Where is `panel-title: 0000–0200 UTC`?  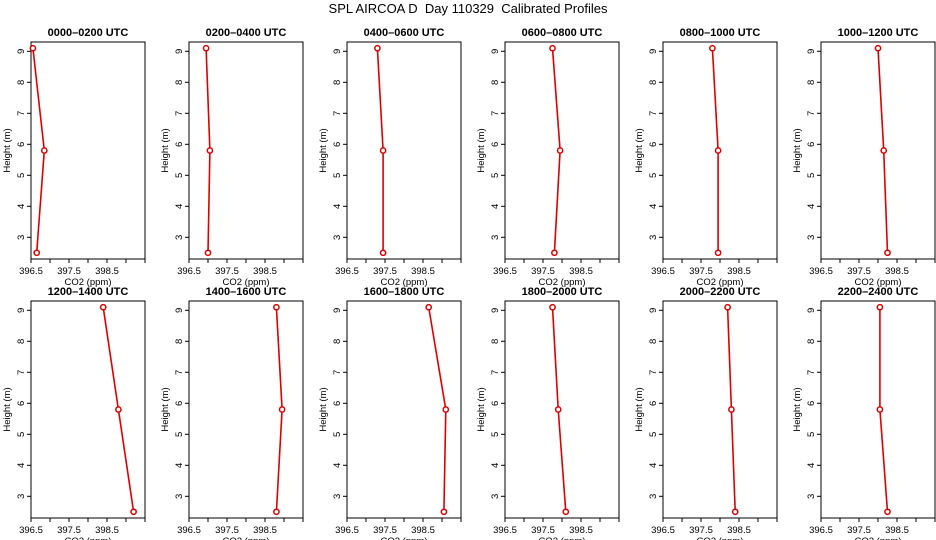
panel-title: 0000–0200 UTC is located at coordinates (88, 33).